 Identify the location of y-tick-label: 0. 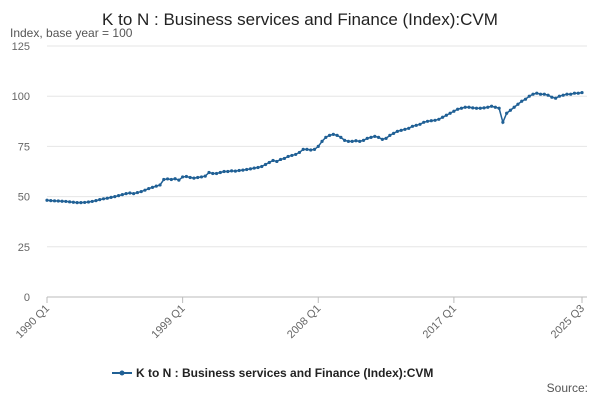
(27, 298).